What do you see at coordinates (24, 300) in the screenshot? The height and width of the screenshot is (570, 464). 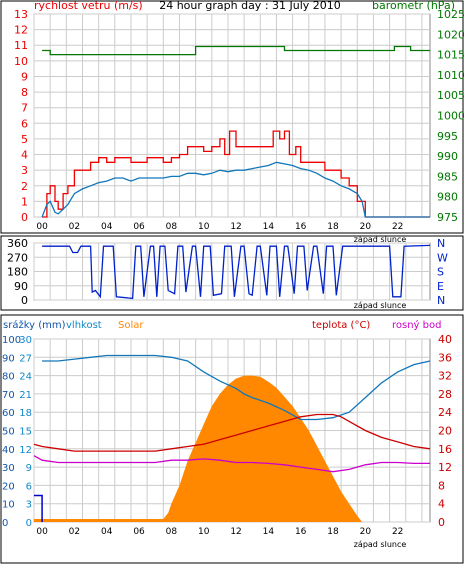 I see `direction-tick-label: 0` at bounding box center [24, 300].